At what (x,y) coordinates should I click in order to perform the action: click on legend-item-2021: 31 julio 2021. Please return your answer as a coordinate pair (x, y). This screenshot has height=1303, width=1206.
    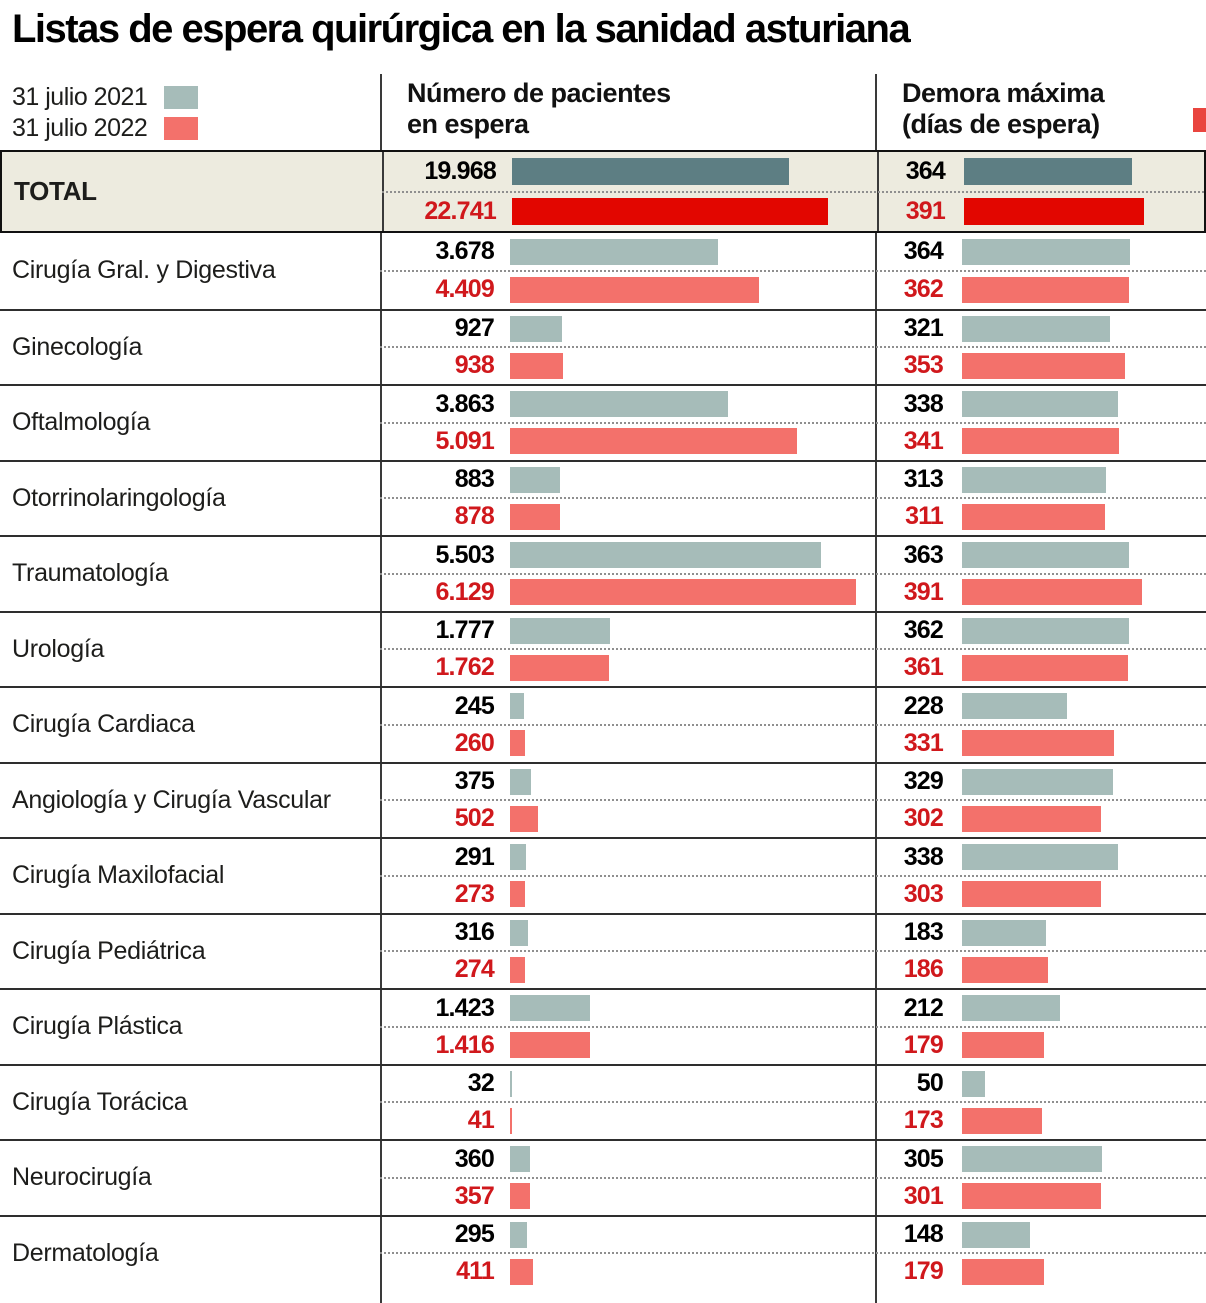
    Looking at the image, I should click on (196, 97).